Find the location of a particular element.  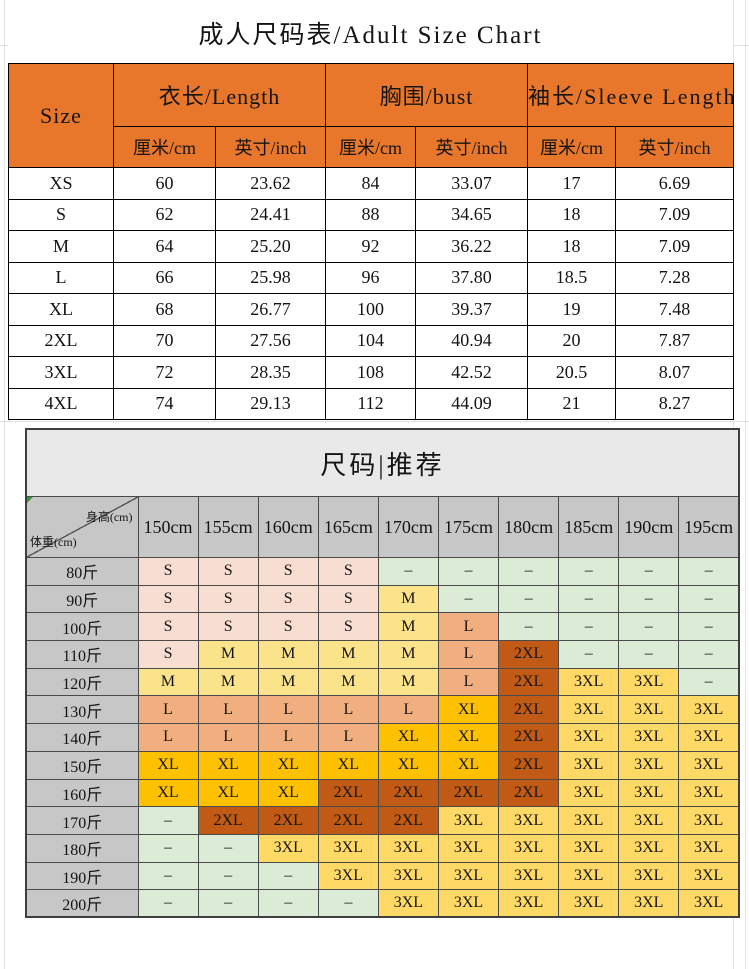

recommend-row: 110斤 S M M M M L 2XL – – – is located at coordinates (382, 654).